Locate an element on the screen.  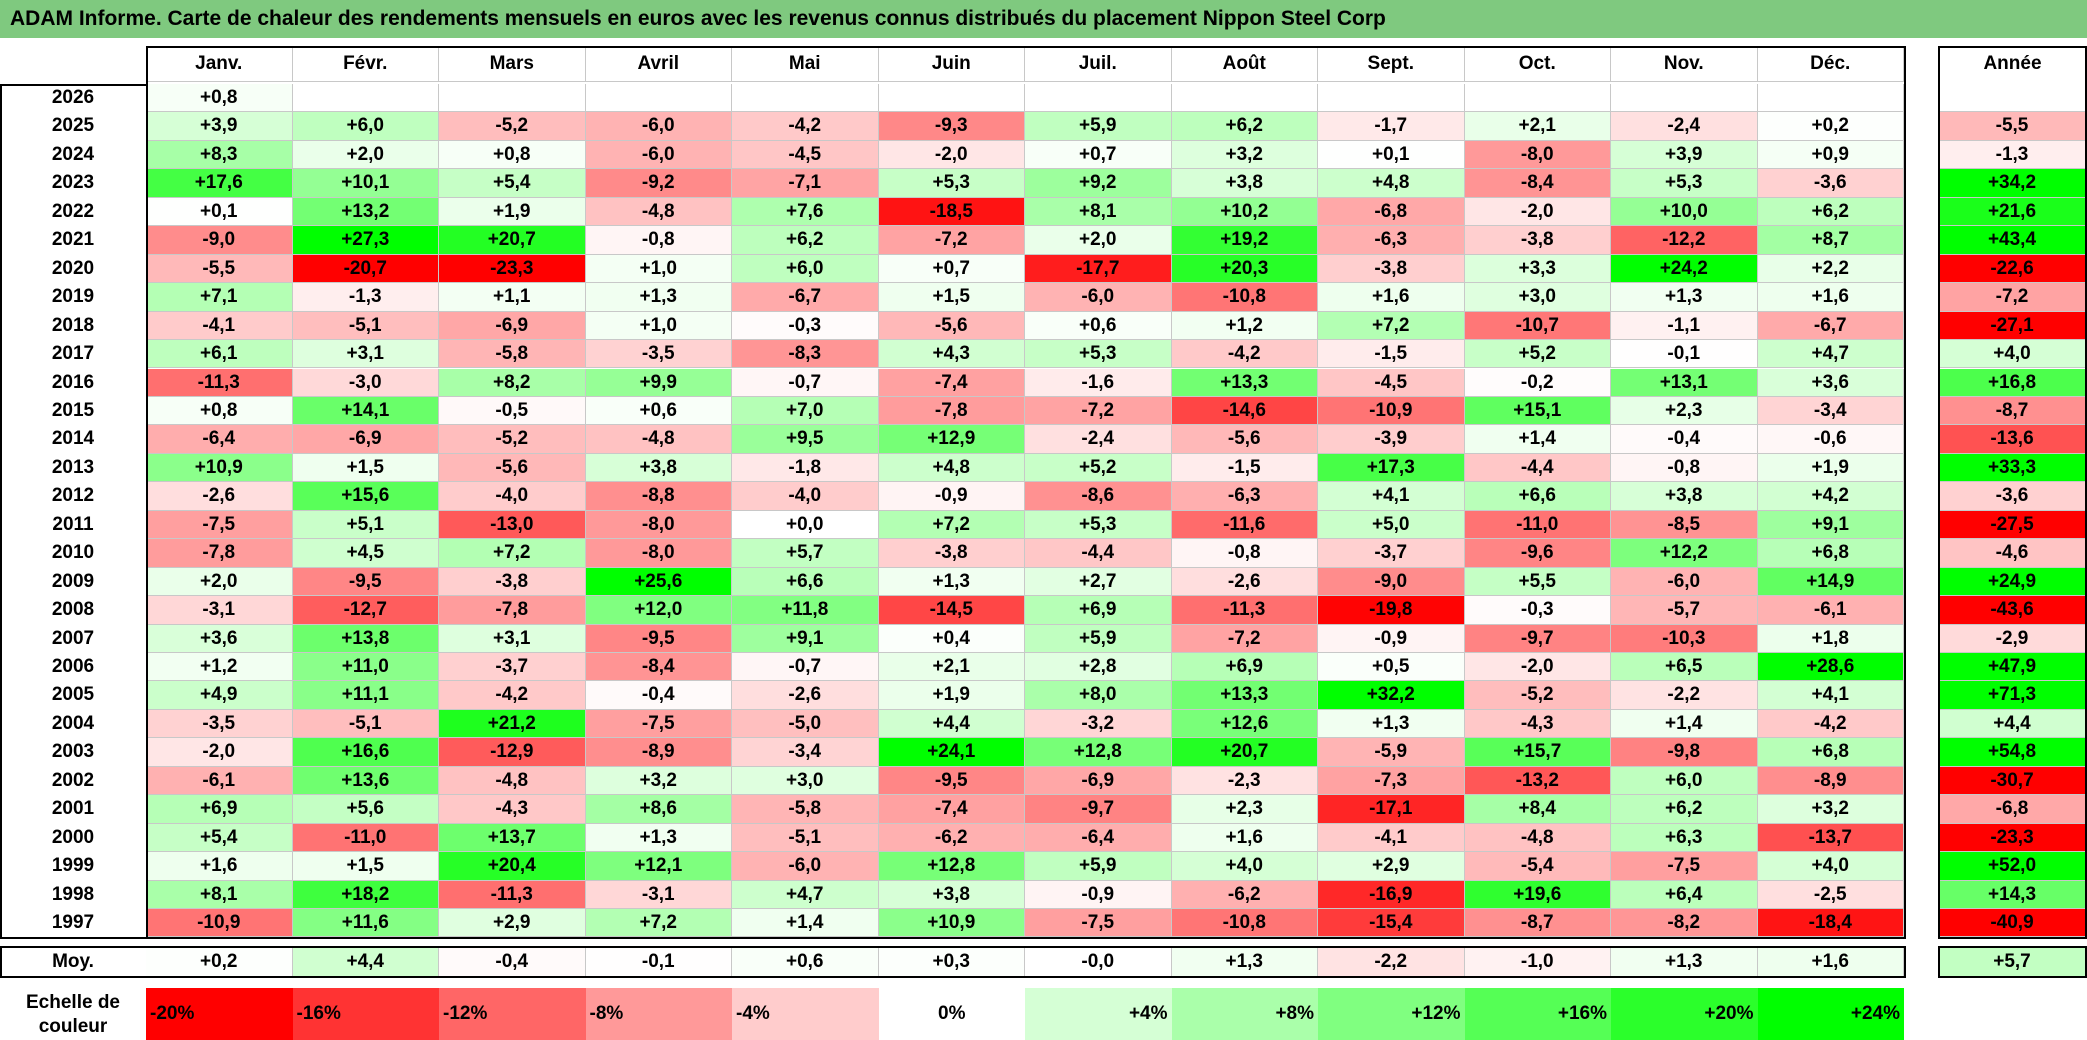
heatmap-cell: +2,8 is located at coordinates (1098, 667).